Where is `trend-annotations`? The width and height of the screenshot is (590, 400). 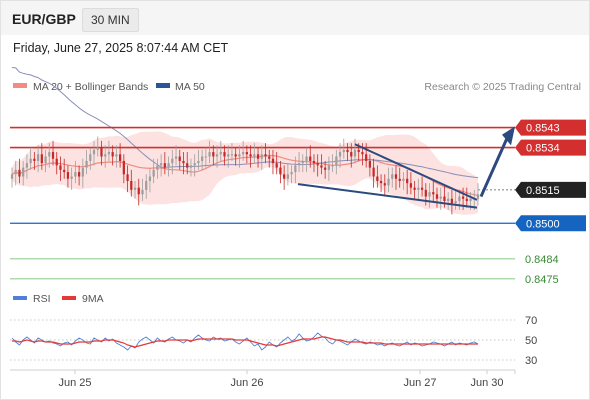
trend-annotations is located at coordinates (406, 167).